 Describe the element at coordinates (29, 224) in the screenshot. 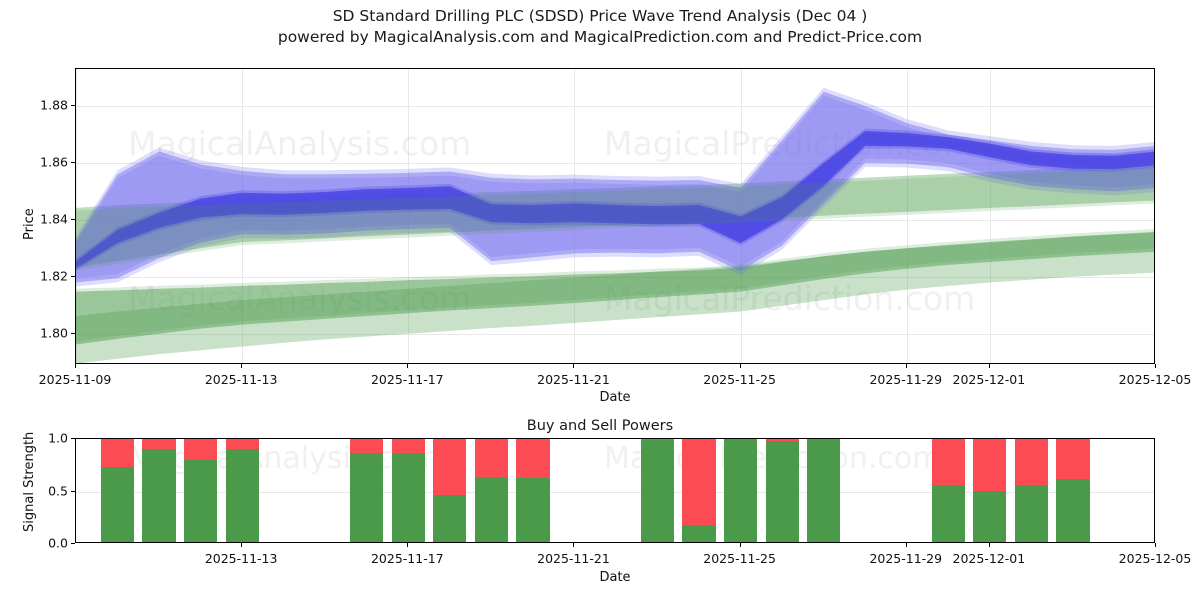

I see `price-y-axis-label: Price` at that location.